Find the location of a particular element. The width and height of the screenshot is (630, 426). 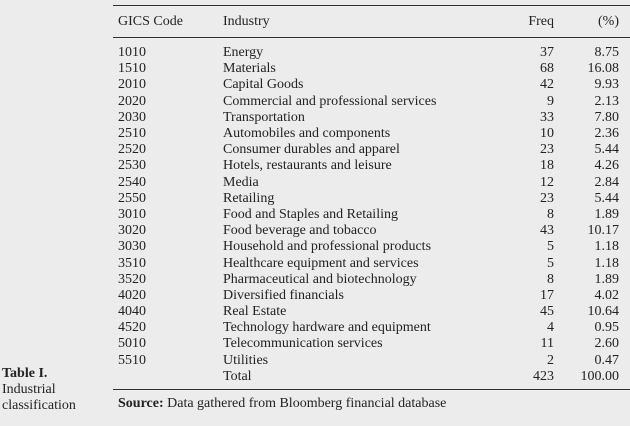

cell-percent: 0.47 is located at coordinates (607, 360).